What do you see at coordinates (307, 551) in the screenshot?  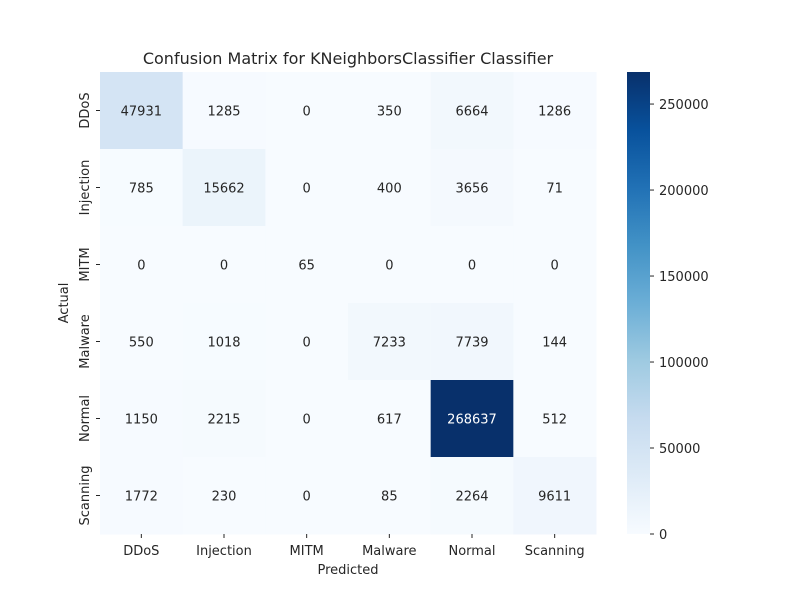 I see `x-tick-label: MITM` at bounding box center [307, 551].